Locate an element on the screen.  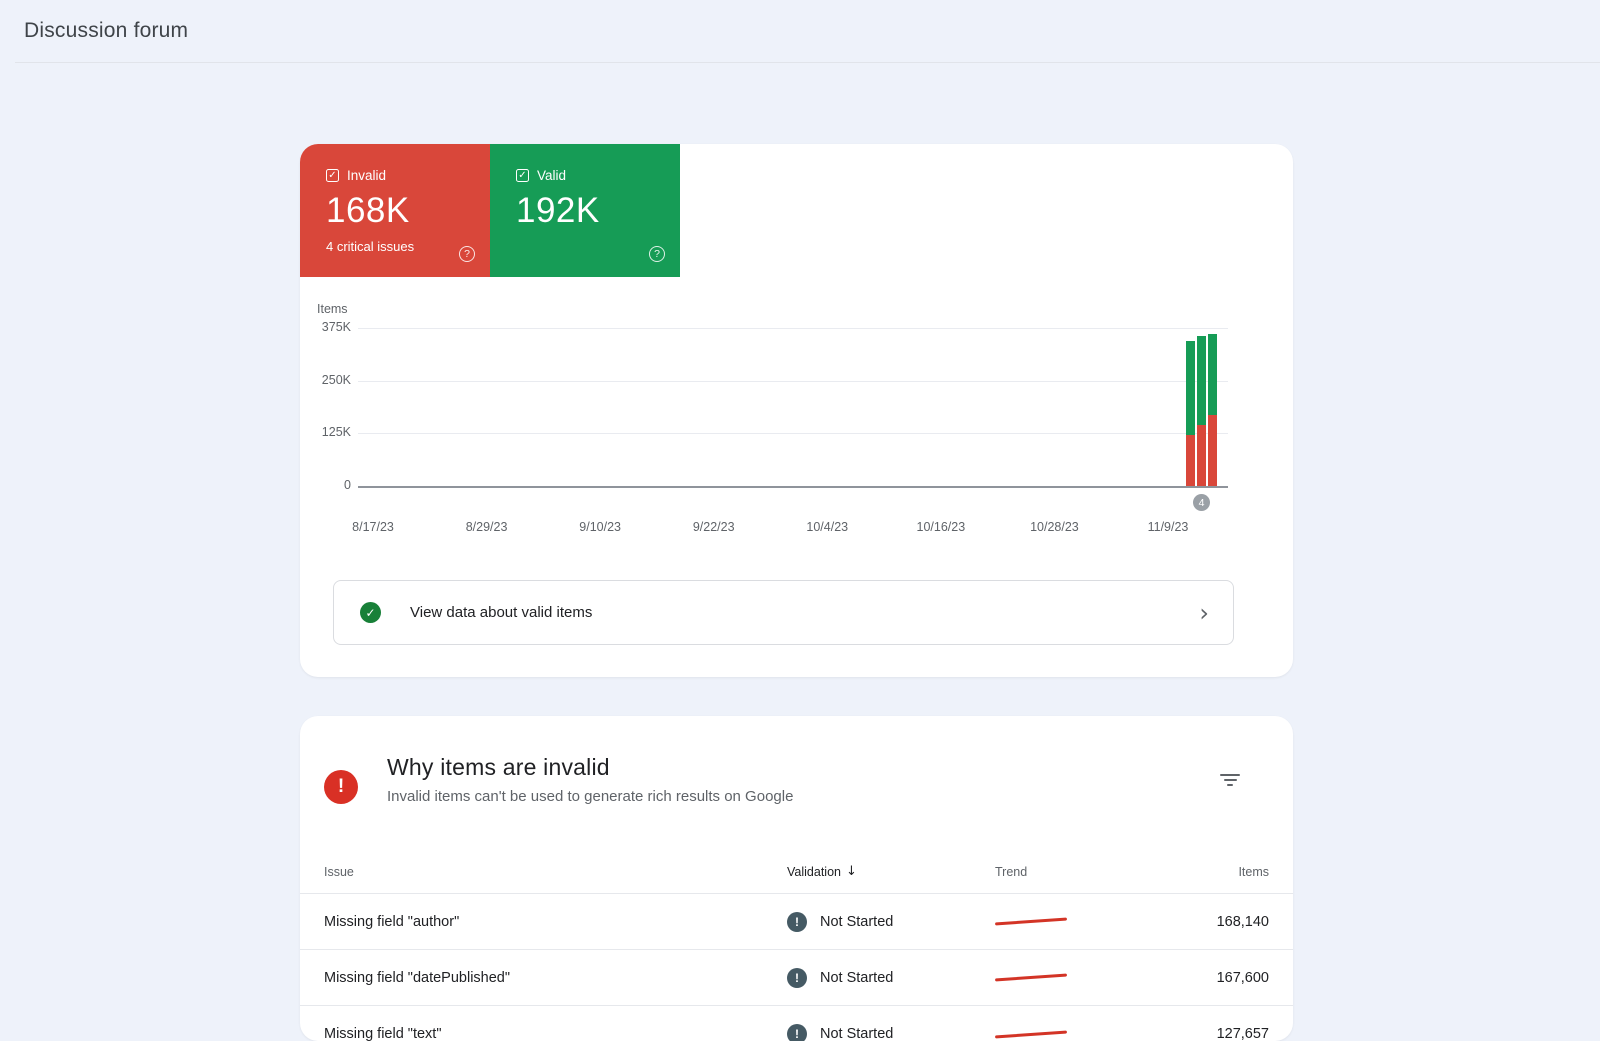
view-valid-items-label: View data about valid items is located at coordinates (501, 612).